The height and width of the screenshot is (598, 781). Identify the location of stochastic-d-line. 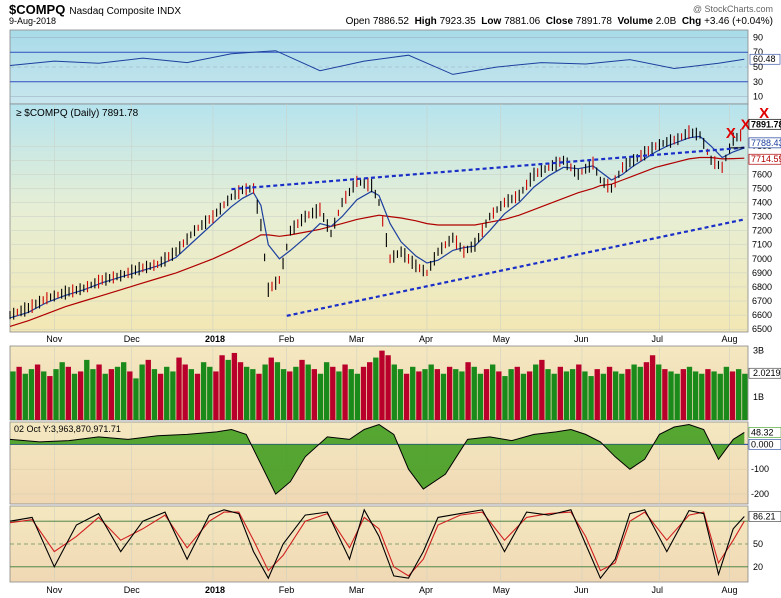
(377, 544).